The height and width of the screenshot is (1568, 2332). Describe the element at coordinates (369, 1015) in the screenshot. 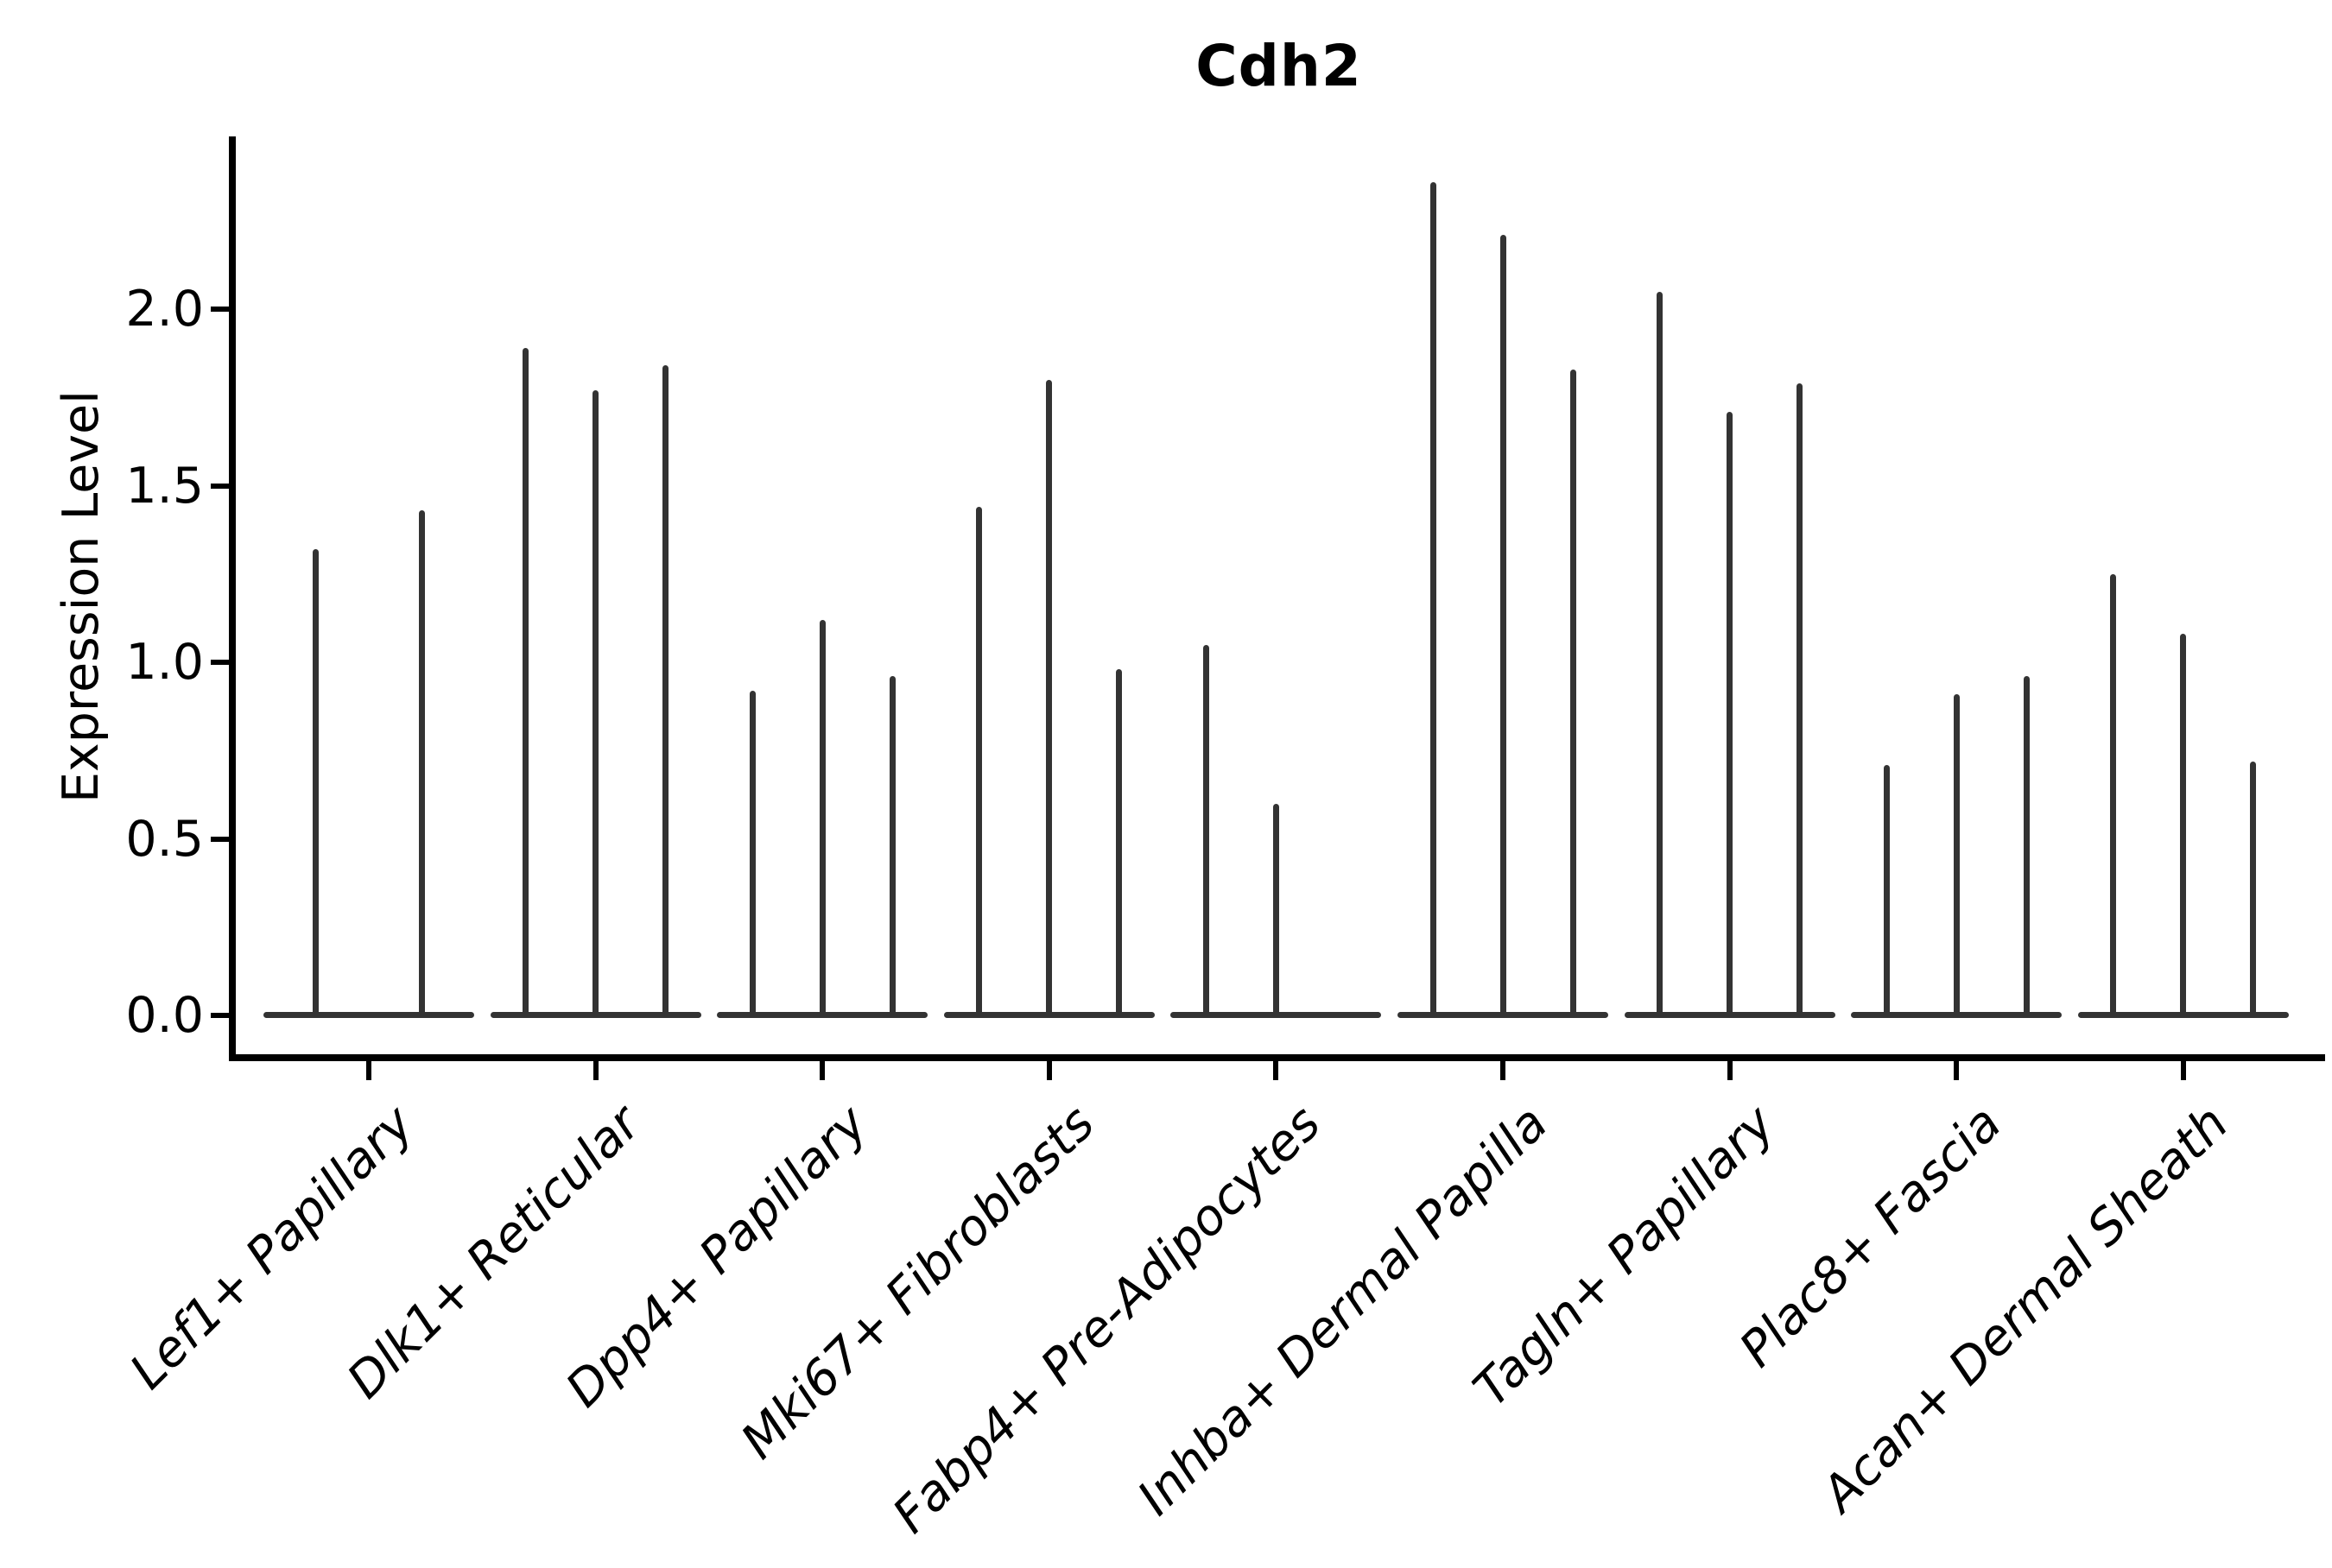

I see `violin-baseline` at that location.